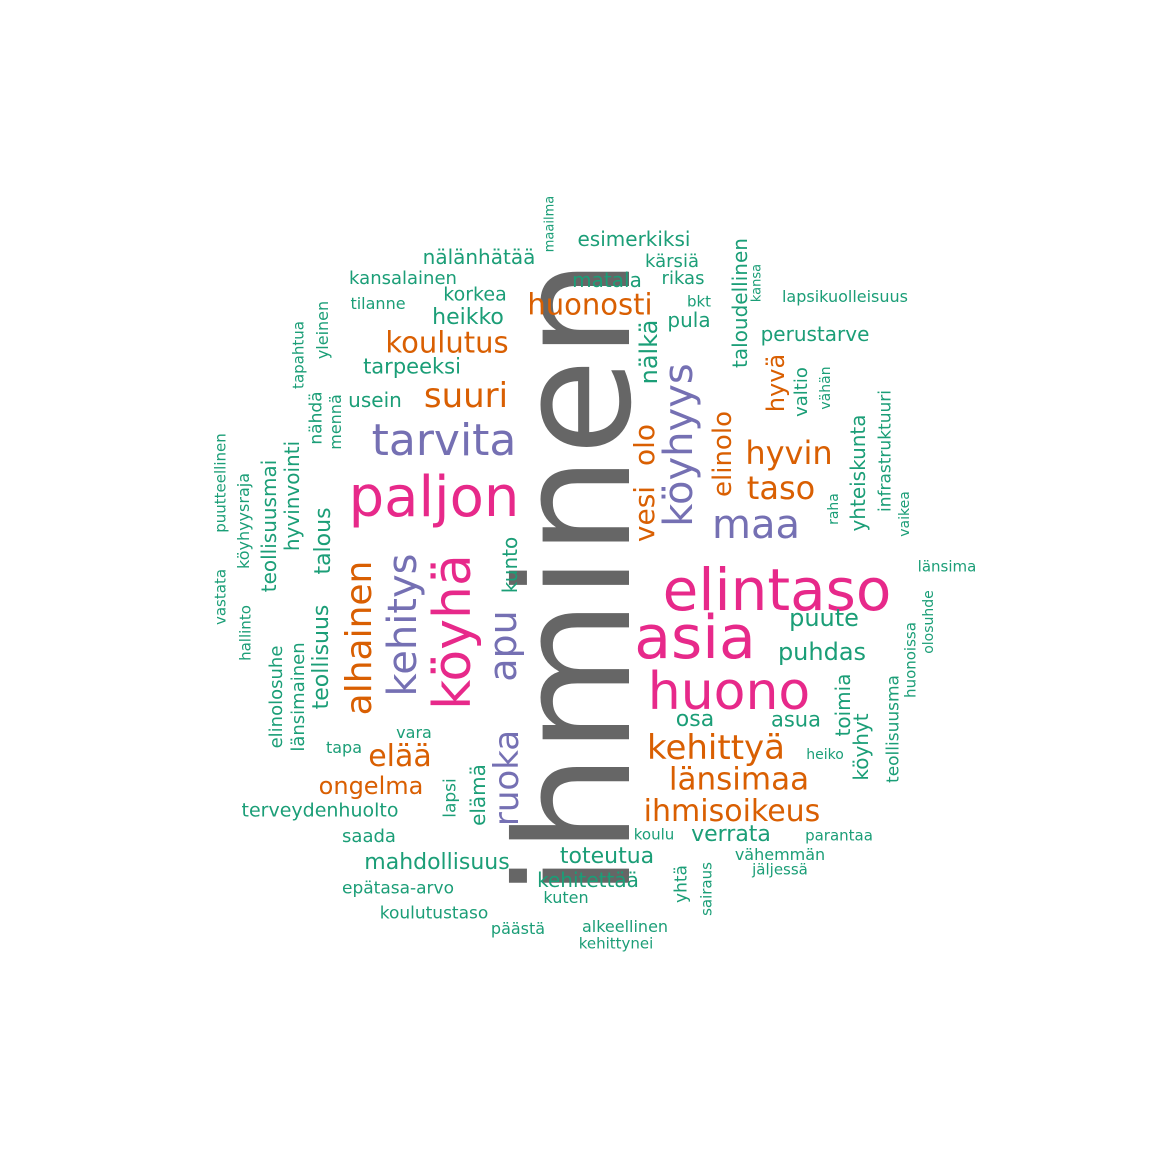  Describe the element at coordinates (403, 278) in the screenshot. I see `word-kansalainen: kansalainen` at that location.